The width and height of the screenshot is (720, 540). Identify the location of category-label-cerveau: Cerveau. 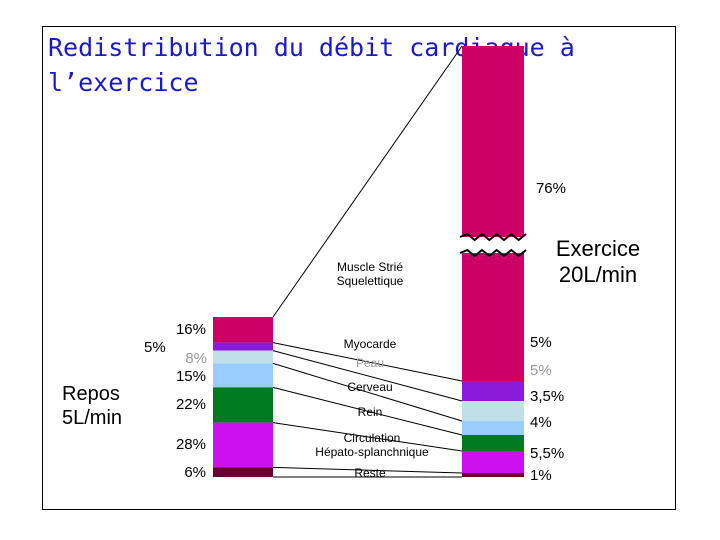
(369, 387).